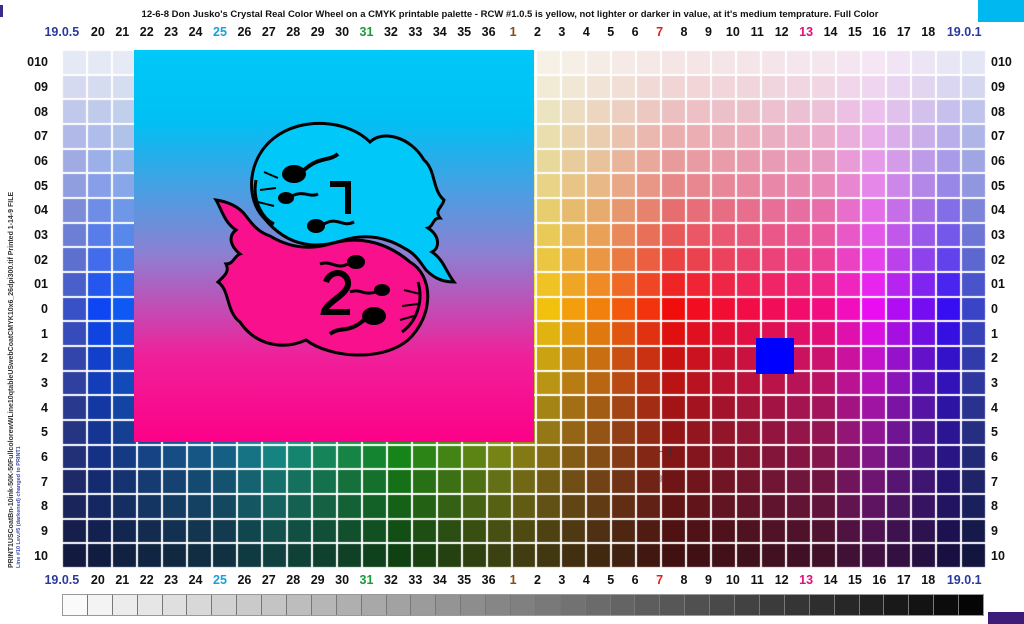 The height and width of the screenshot is (624, 1024). What do you see at coordinates (44, 358) in the screenshot?
I see `row-label: 2` at bounding box center [44, 358].